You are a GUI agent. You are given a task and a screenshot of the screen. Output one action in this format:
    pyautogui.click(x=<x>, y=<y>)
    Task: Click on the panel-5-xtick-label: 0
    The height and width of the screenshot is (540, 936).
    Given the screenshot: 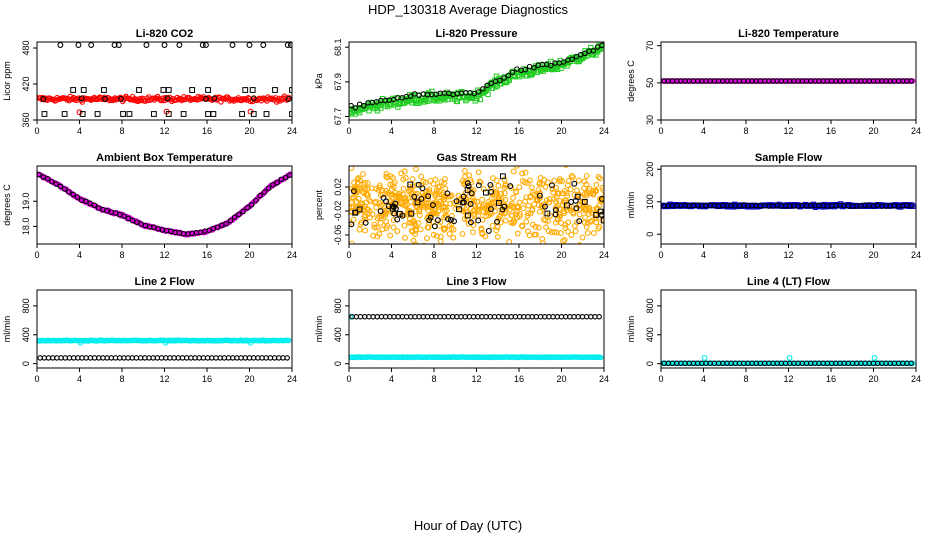 What is the action you would take?
    pyautogui.click(x=348, y=255)
    